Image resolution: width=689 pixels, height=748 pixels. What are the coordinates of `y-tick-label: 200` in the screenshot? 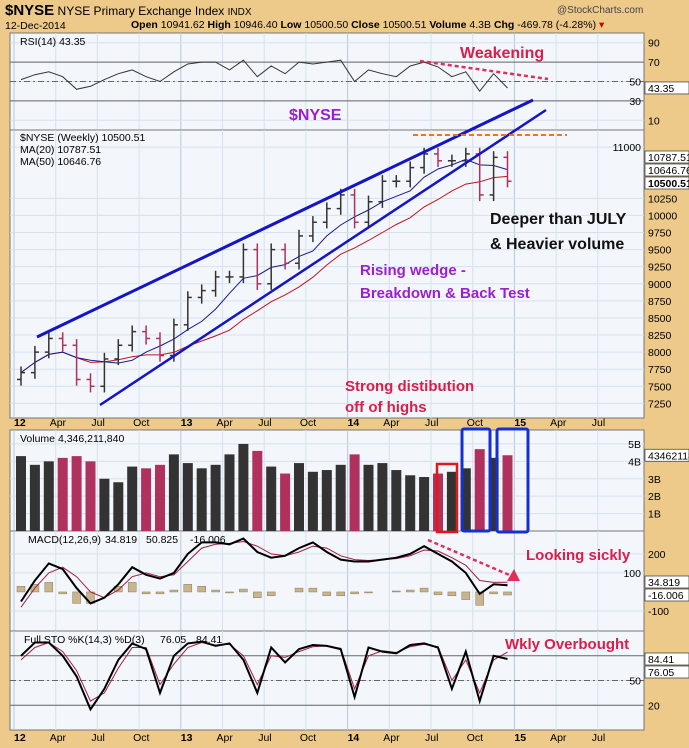 It's located at (657, 555).